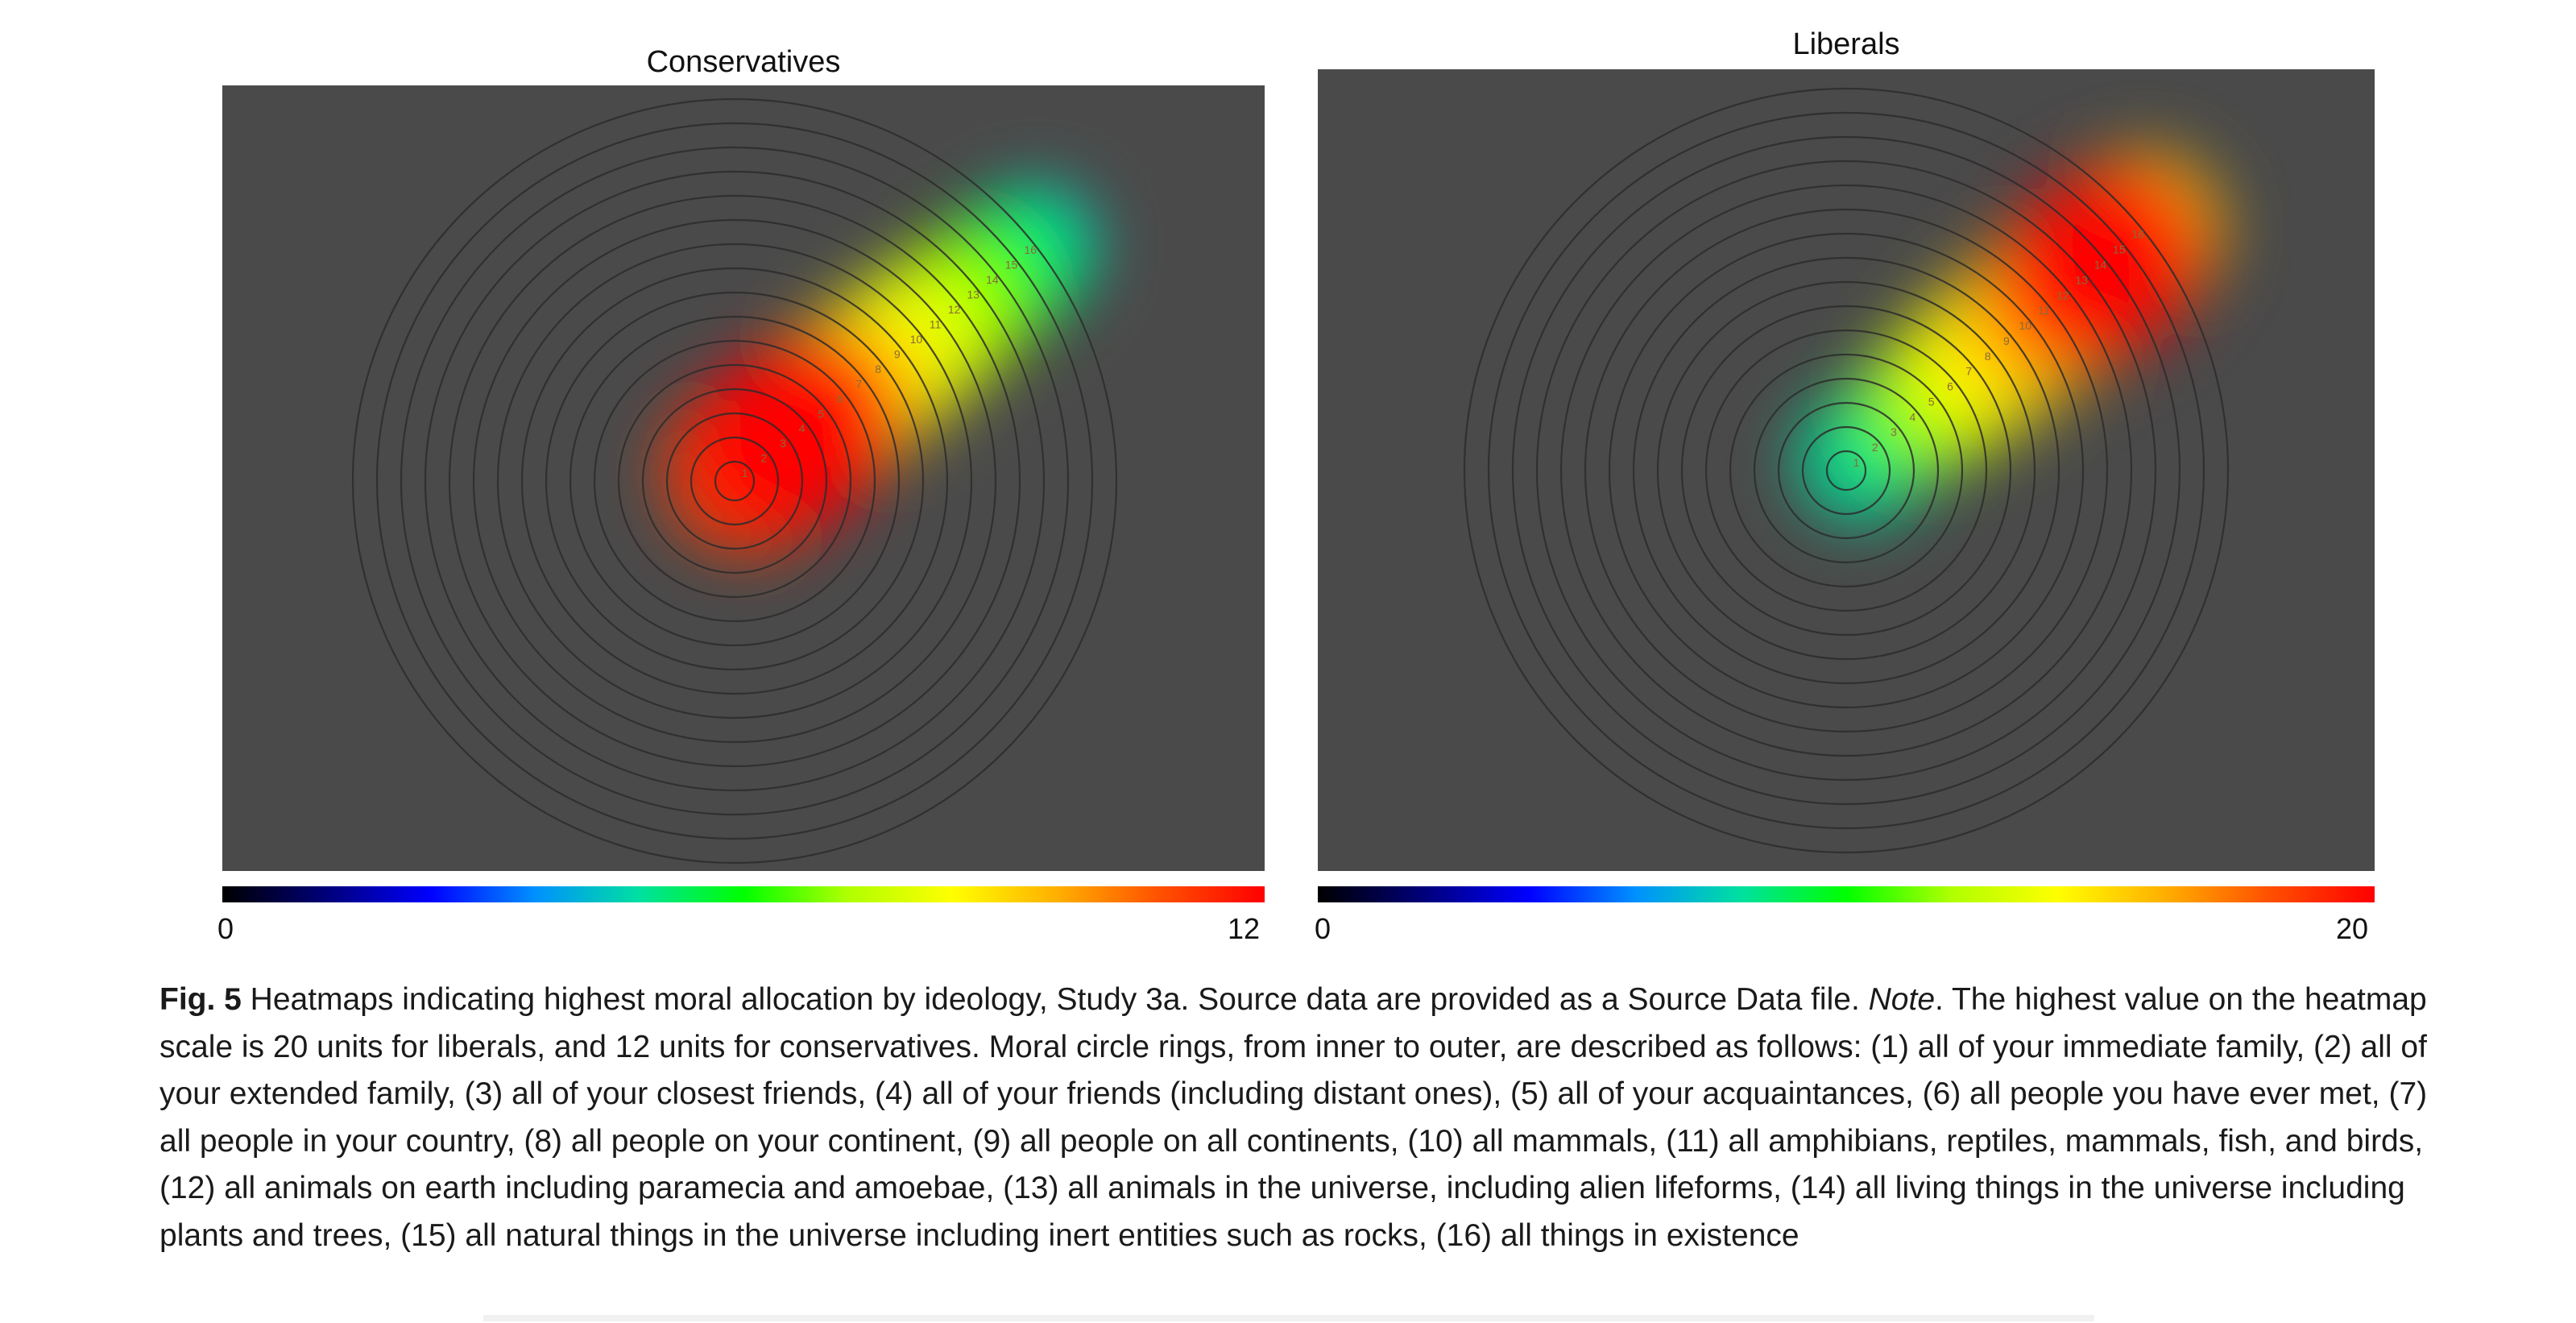  Describe the element at coordinates (1323, 928) in the screenshot. I see `liberals-colorbar-min: 0` at that location.